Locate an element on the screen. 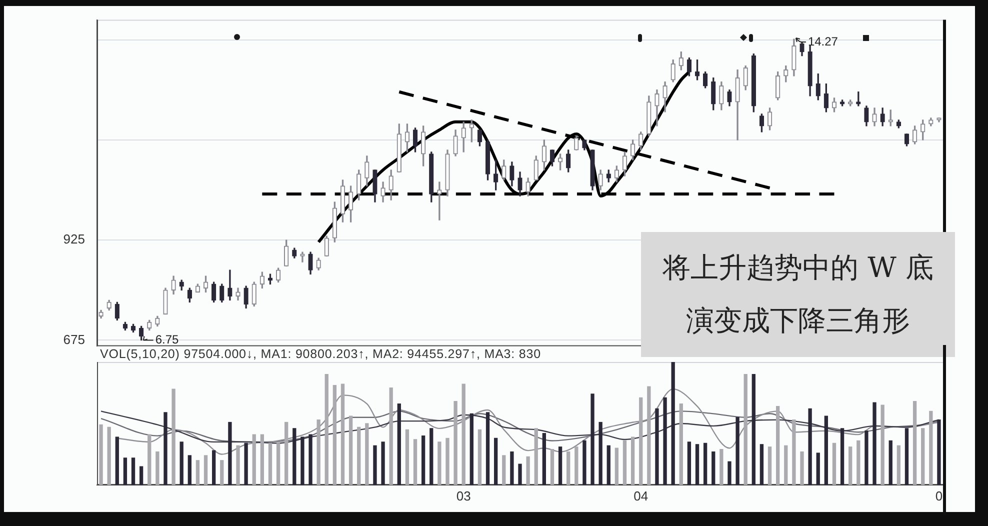 This screenshot has width=988, height=526. x-tick-label: 03 is located at coordinates (463, 496).